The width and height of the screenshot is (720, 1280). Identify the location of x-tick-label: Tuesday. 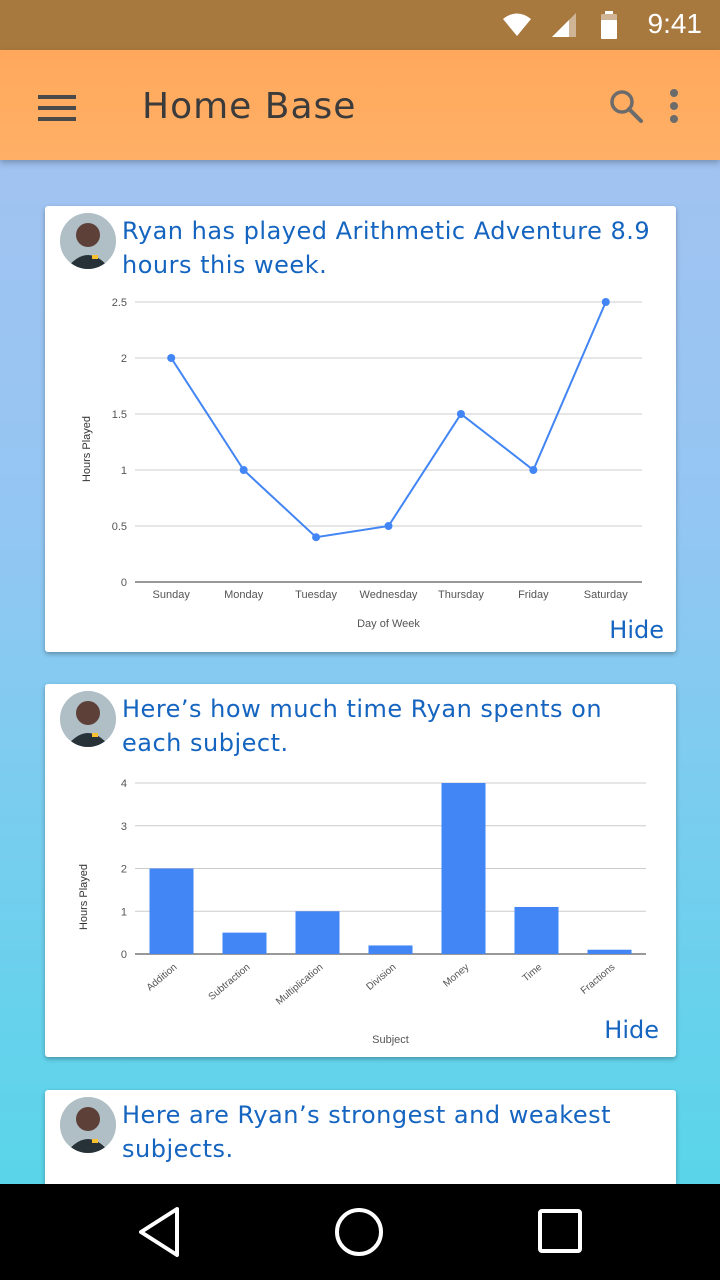
(316, 595).